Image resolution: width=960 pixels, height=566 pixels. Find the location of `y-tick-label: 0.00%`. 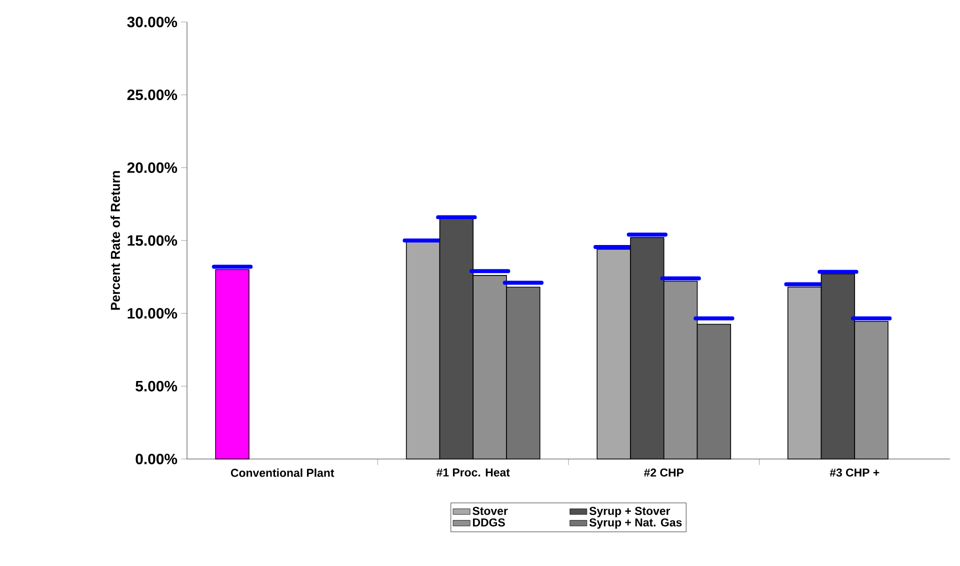

y-tick-label: 0.00% is located at coordinates (157, 459).